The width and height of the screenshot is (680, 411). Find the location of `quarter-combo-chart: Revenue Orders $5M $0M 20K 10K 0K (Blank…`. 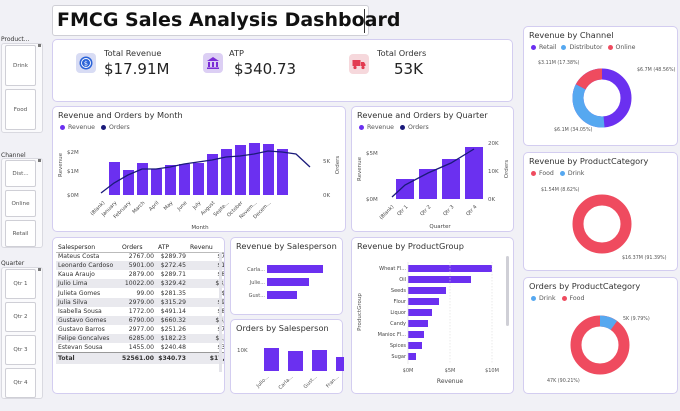

quarter-combo-chart: Revenue Orders $5M $0M 20K 10K 0K (Blank… is located at coordinates (433, 170).